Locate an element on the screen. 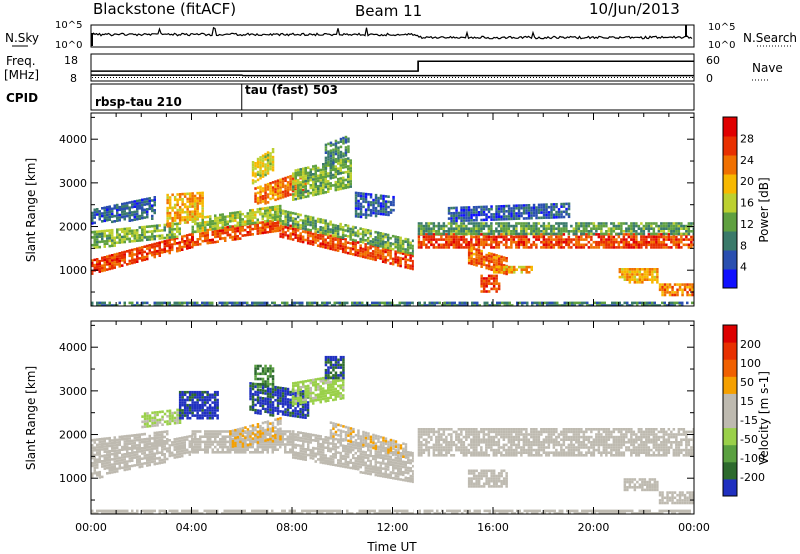 The width and height of the screenshot is (800, 554). power-colorbar-tick: 12 is located at coordinates (747, 224).